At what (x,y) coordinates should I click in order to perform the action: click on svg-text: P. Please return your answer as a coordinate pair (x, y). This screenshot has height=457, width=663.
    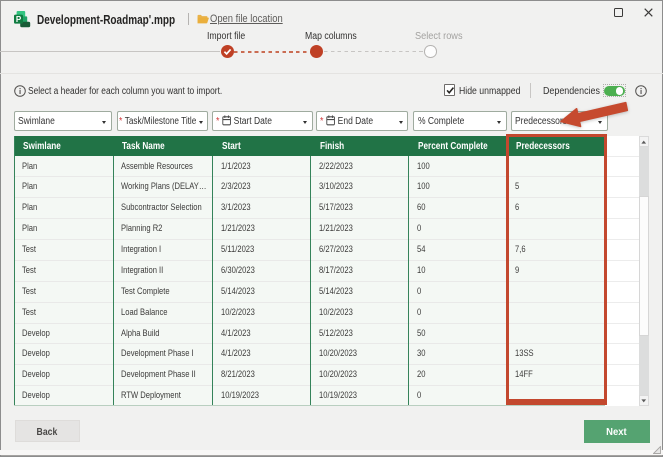
    Looking at the image, I should click on (18, 19).